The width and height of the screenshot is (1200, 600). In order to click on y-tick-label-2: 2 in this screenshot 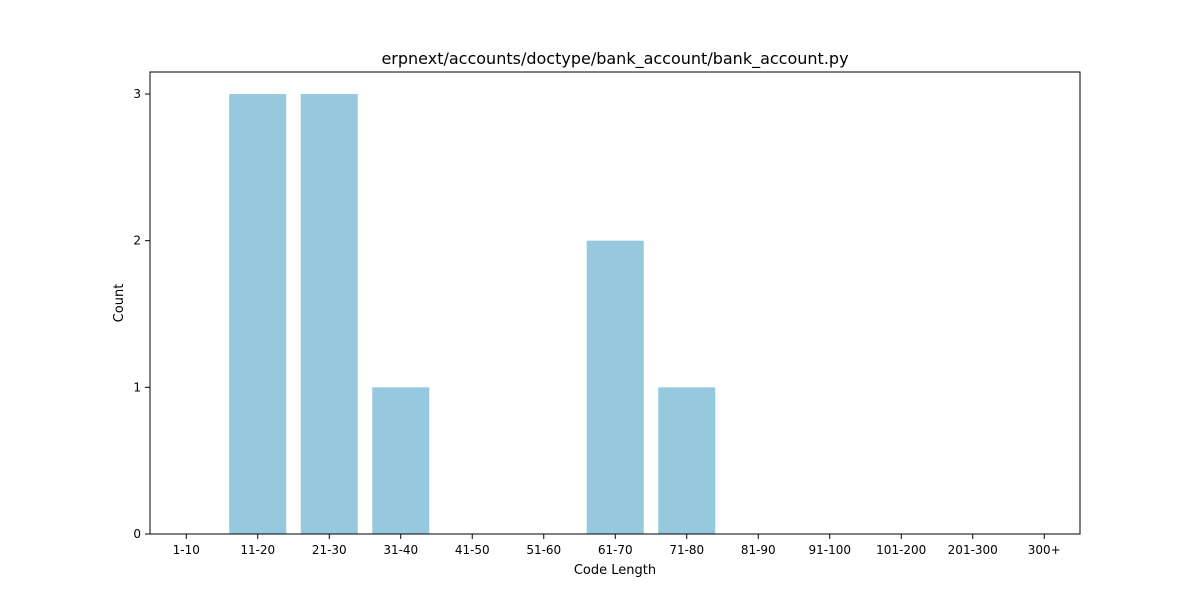, I will do `click(137, 241)`.